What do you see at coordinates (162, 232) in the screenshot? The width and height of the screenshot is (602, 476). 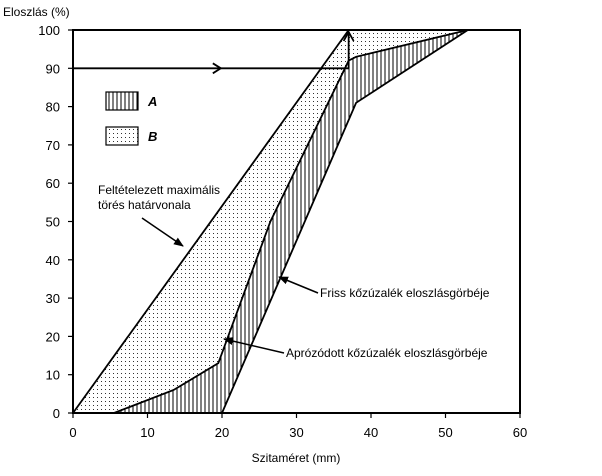 I see `annotation-max-pointer` at bounding box center [162, 232].